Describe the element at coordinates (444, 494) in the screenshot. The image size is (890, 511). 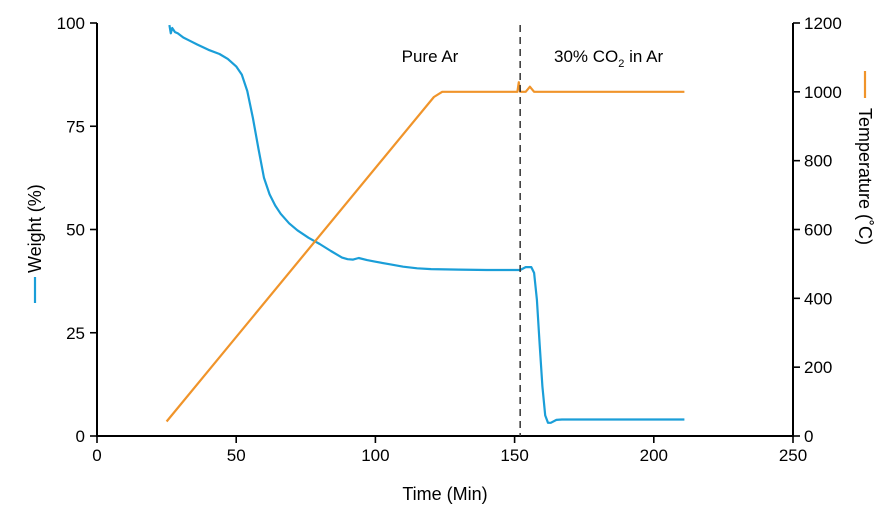
I see `x-axis-label: Time (Min)` at that location.